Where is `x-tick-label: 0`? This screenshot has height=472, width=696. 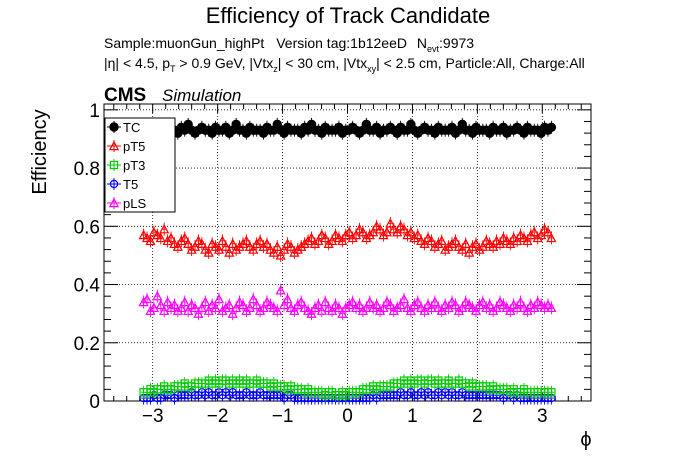
x-tick-label: 0 is located at coordinates (347, 416).